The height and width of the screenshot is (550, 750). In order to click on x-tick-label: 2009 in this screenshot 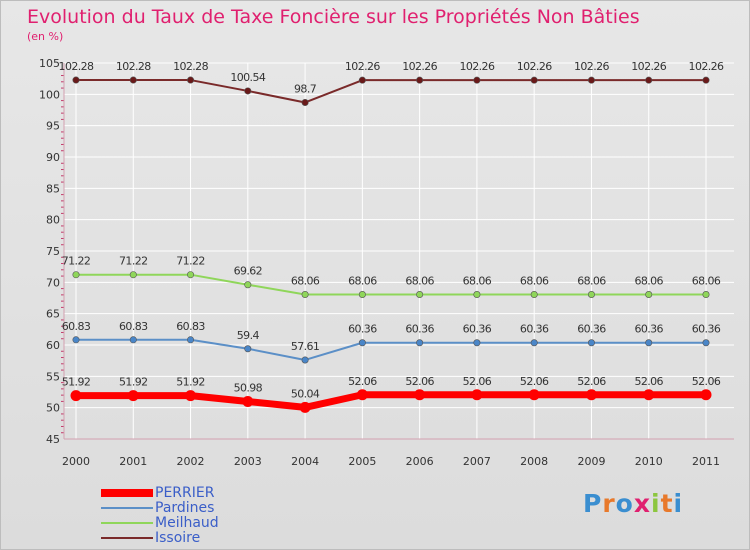, I will do `click(591, 461)`.